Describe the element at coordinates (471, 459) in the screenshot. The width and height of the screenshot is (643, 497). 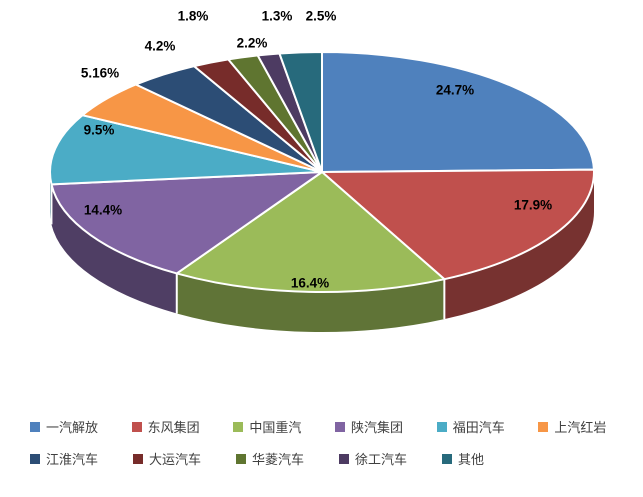
I see `legend-label: 其他` at that location.